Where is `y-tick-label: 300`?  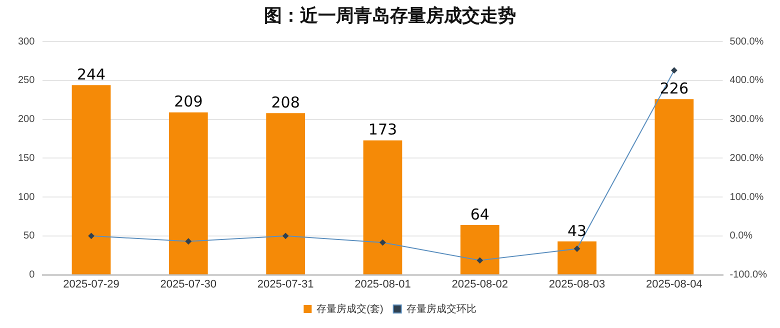
y-tick-label: 300 is located at coordinates (27, 42).